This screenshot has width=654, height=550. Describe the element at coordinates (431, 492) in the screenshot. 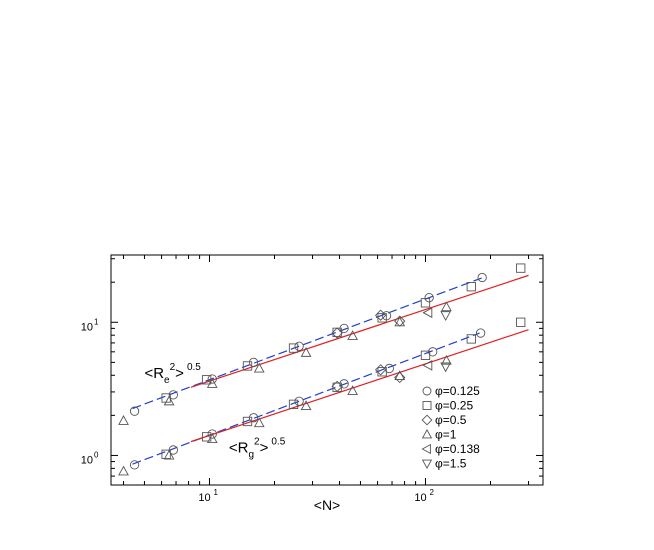

I see `x-tick-exponent: 2` at that location.